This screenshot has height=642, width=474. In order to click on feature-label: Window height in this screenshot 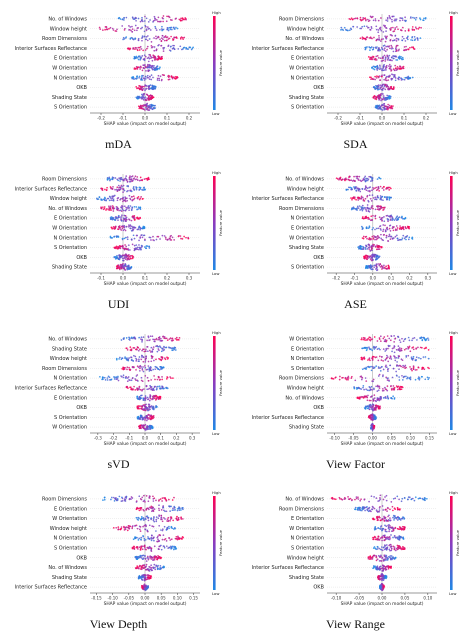, I will do `click(68, 29)`.